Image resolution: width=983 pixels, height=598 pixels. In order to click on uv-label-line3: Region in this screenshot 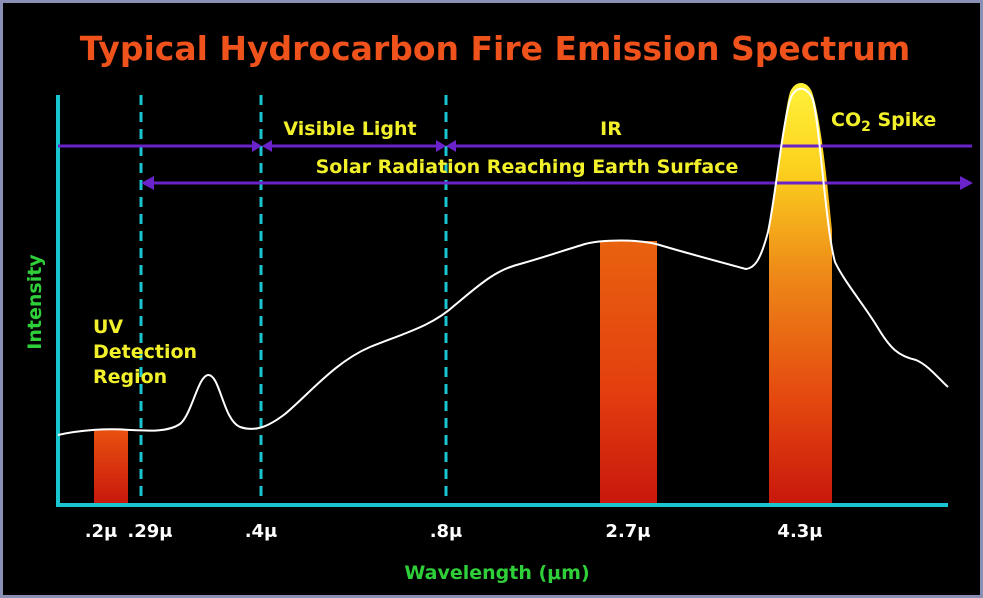, I will do `click(130, 377)`.